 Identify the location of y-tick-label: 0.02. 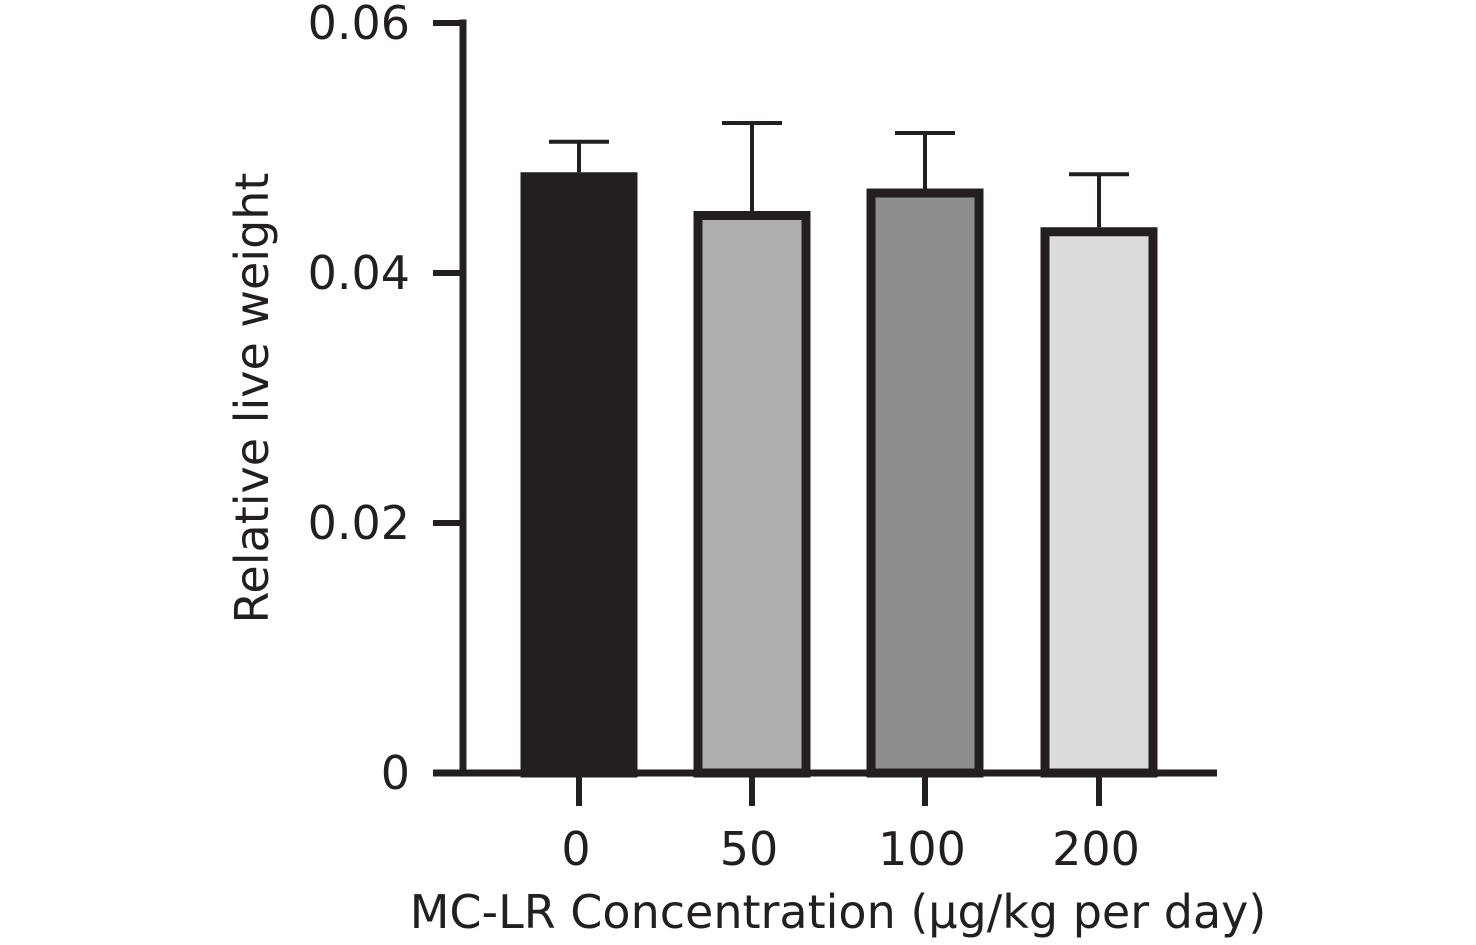
(359, 523).